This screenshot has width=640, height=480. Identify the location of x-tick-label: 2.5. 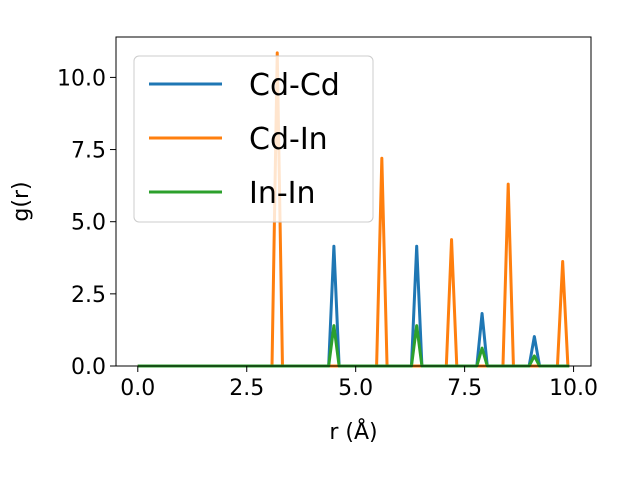
(246, 388).